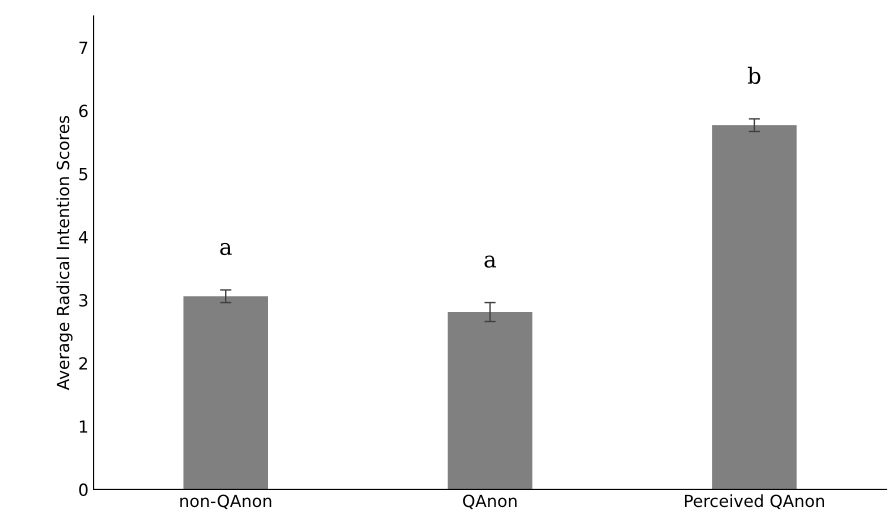 Image resolution: width=891 pixels, height=532 pixels. What do you see at coordinates (83, 174) in the screenshot?
I see `y-tick-label: 5` at bounding box center [83, 174].